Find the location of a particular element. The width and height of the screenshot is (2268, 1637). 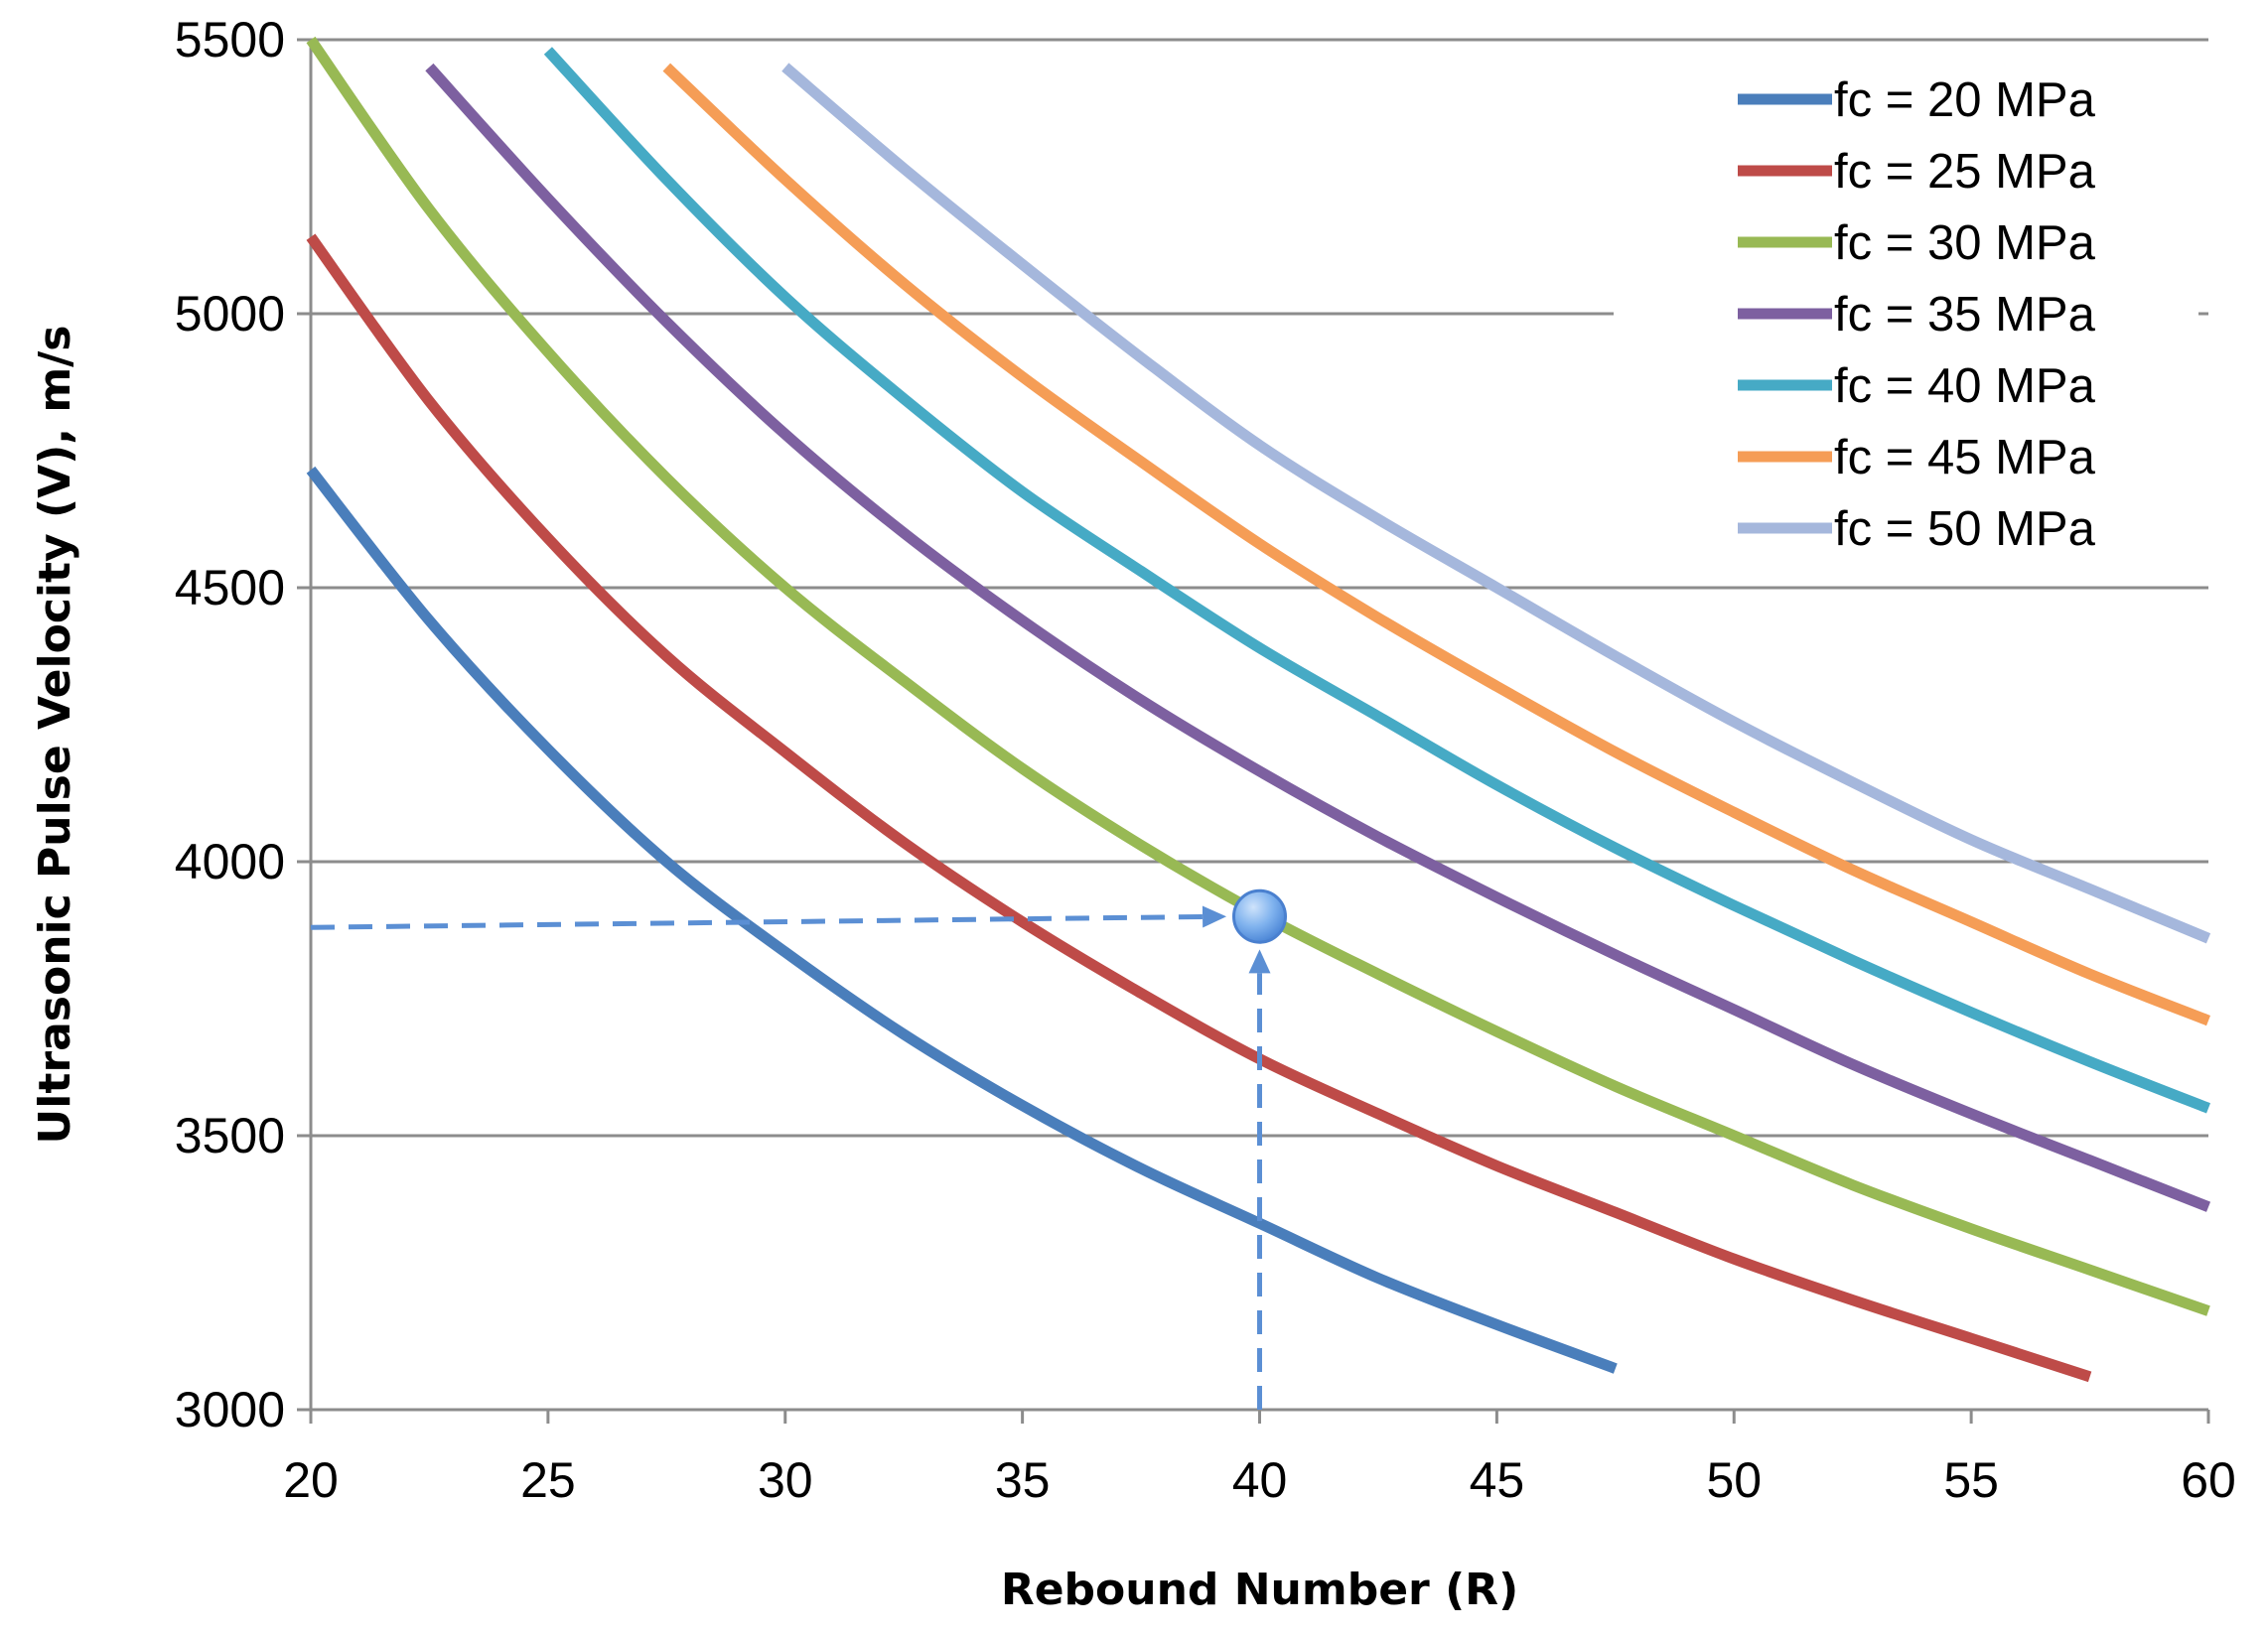

y-axis-title: Ultrasonic Pulse Velocity (V), m/s is located at coordinates (55, 736).